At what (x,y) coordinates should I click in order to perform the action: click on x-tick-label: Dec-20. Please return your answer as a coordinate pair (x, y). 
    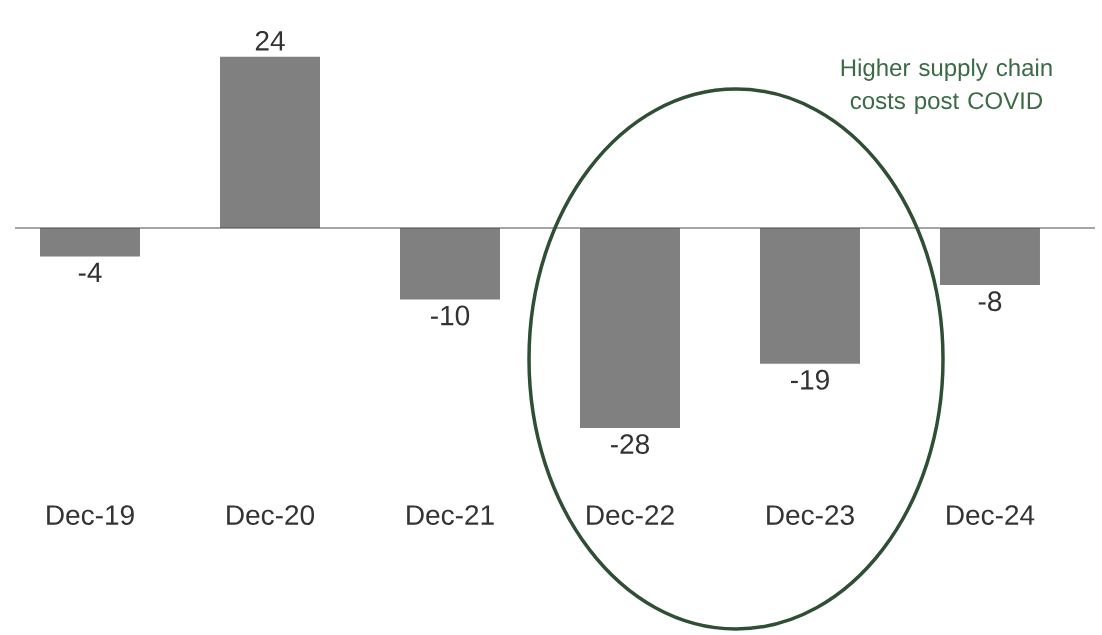
    Looking at the image, I should click on (271, 515).